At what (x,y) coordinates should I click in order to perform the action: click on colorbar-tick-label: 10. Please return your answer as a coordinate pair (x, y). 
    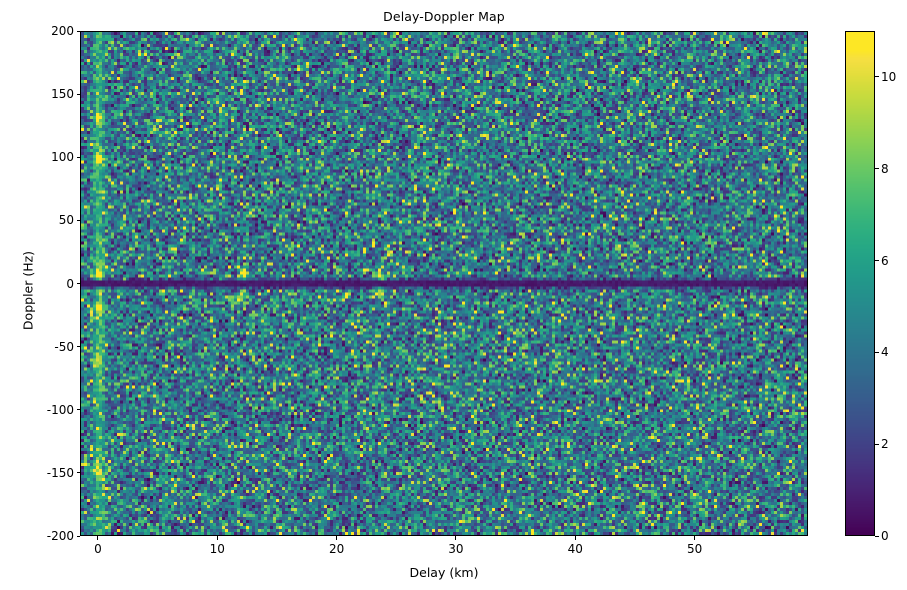
    Looking at the image, I should click on (889, 76).